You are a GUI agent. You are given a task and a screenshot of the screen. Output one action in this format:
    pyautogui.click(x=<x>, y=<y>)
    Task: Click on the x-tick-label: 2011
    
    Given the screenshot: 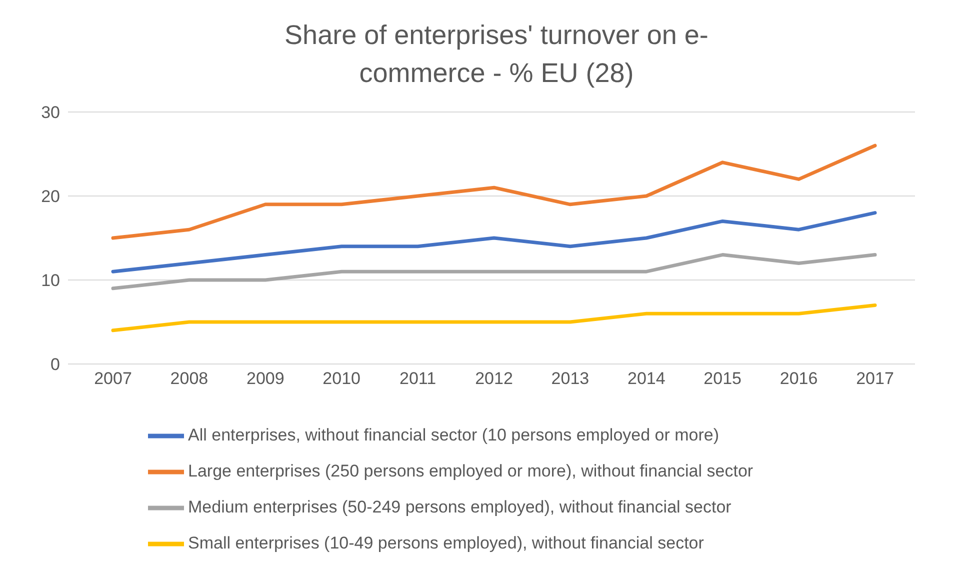 What is the action you would take?
    pyautogui.click(x=418, y=378)
    